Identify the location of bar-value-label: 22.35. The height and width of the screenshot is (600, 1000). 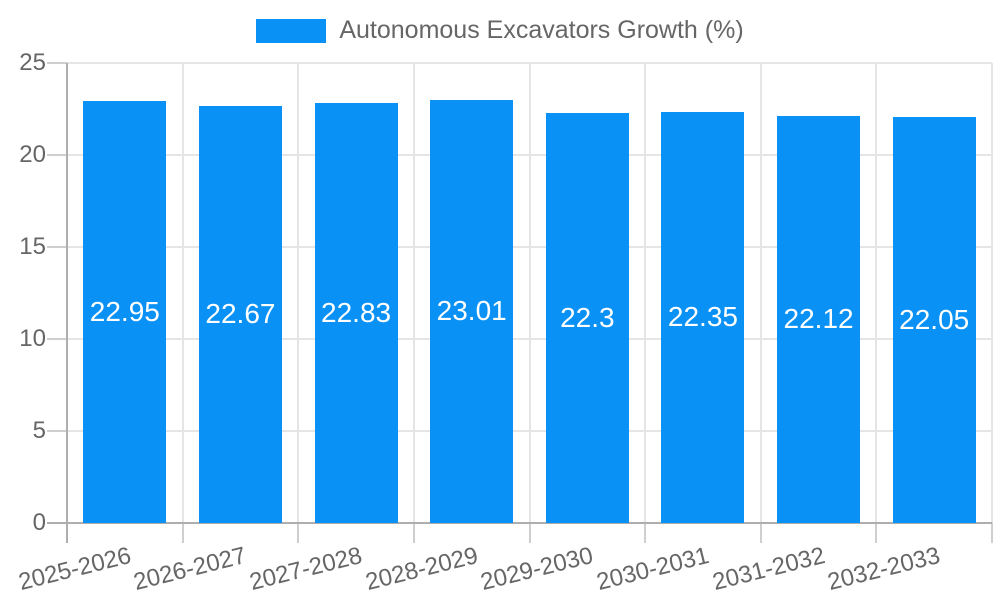
(702, 317).